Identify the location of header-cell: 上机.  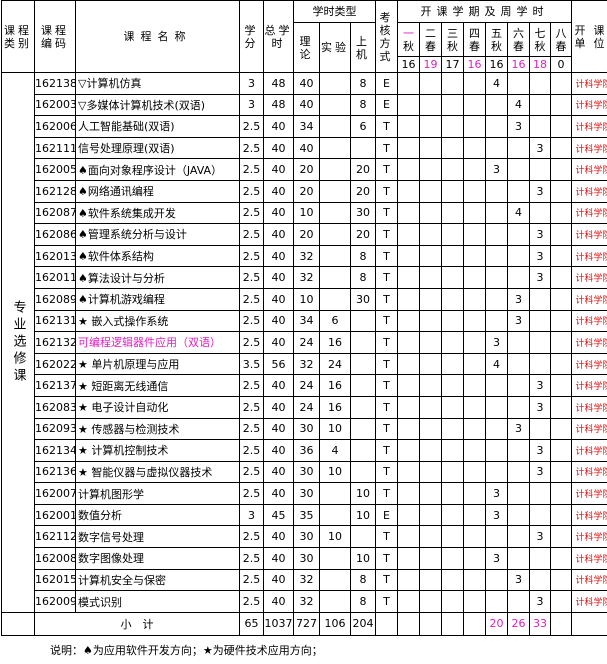
(363, 47).